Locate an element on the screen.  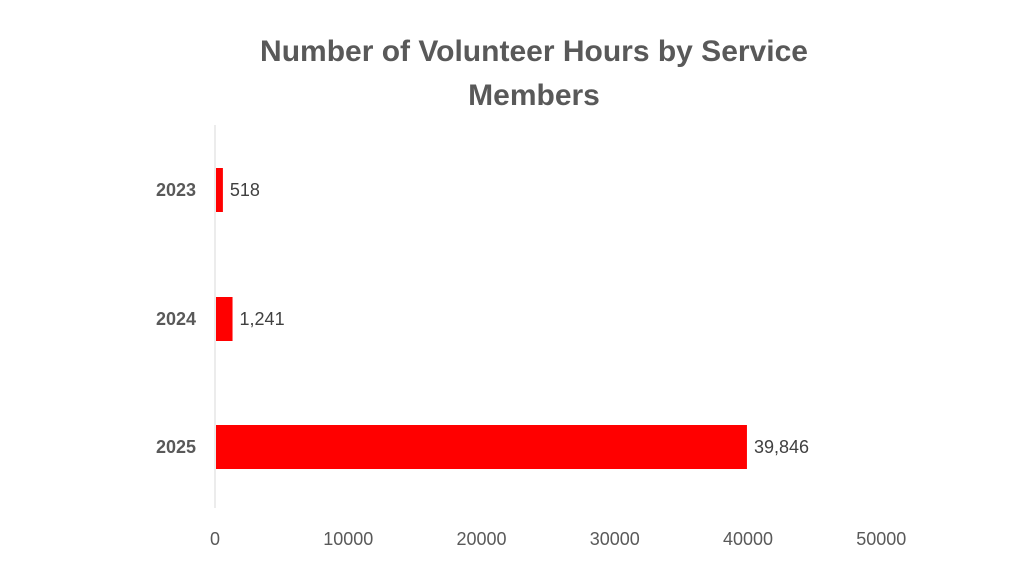
x-tick-label-50000: 50000 is located at coordinates (881, 539).